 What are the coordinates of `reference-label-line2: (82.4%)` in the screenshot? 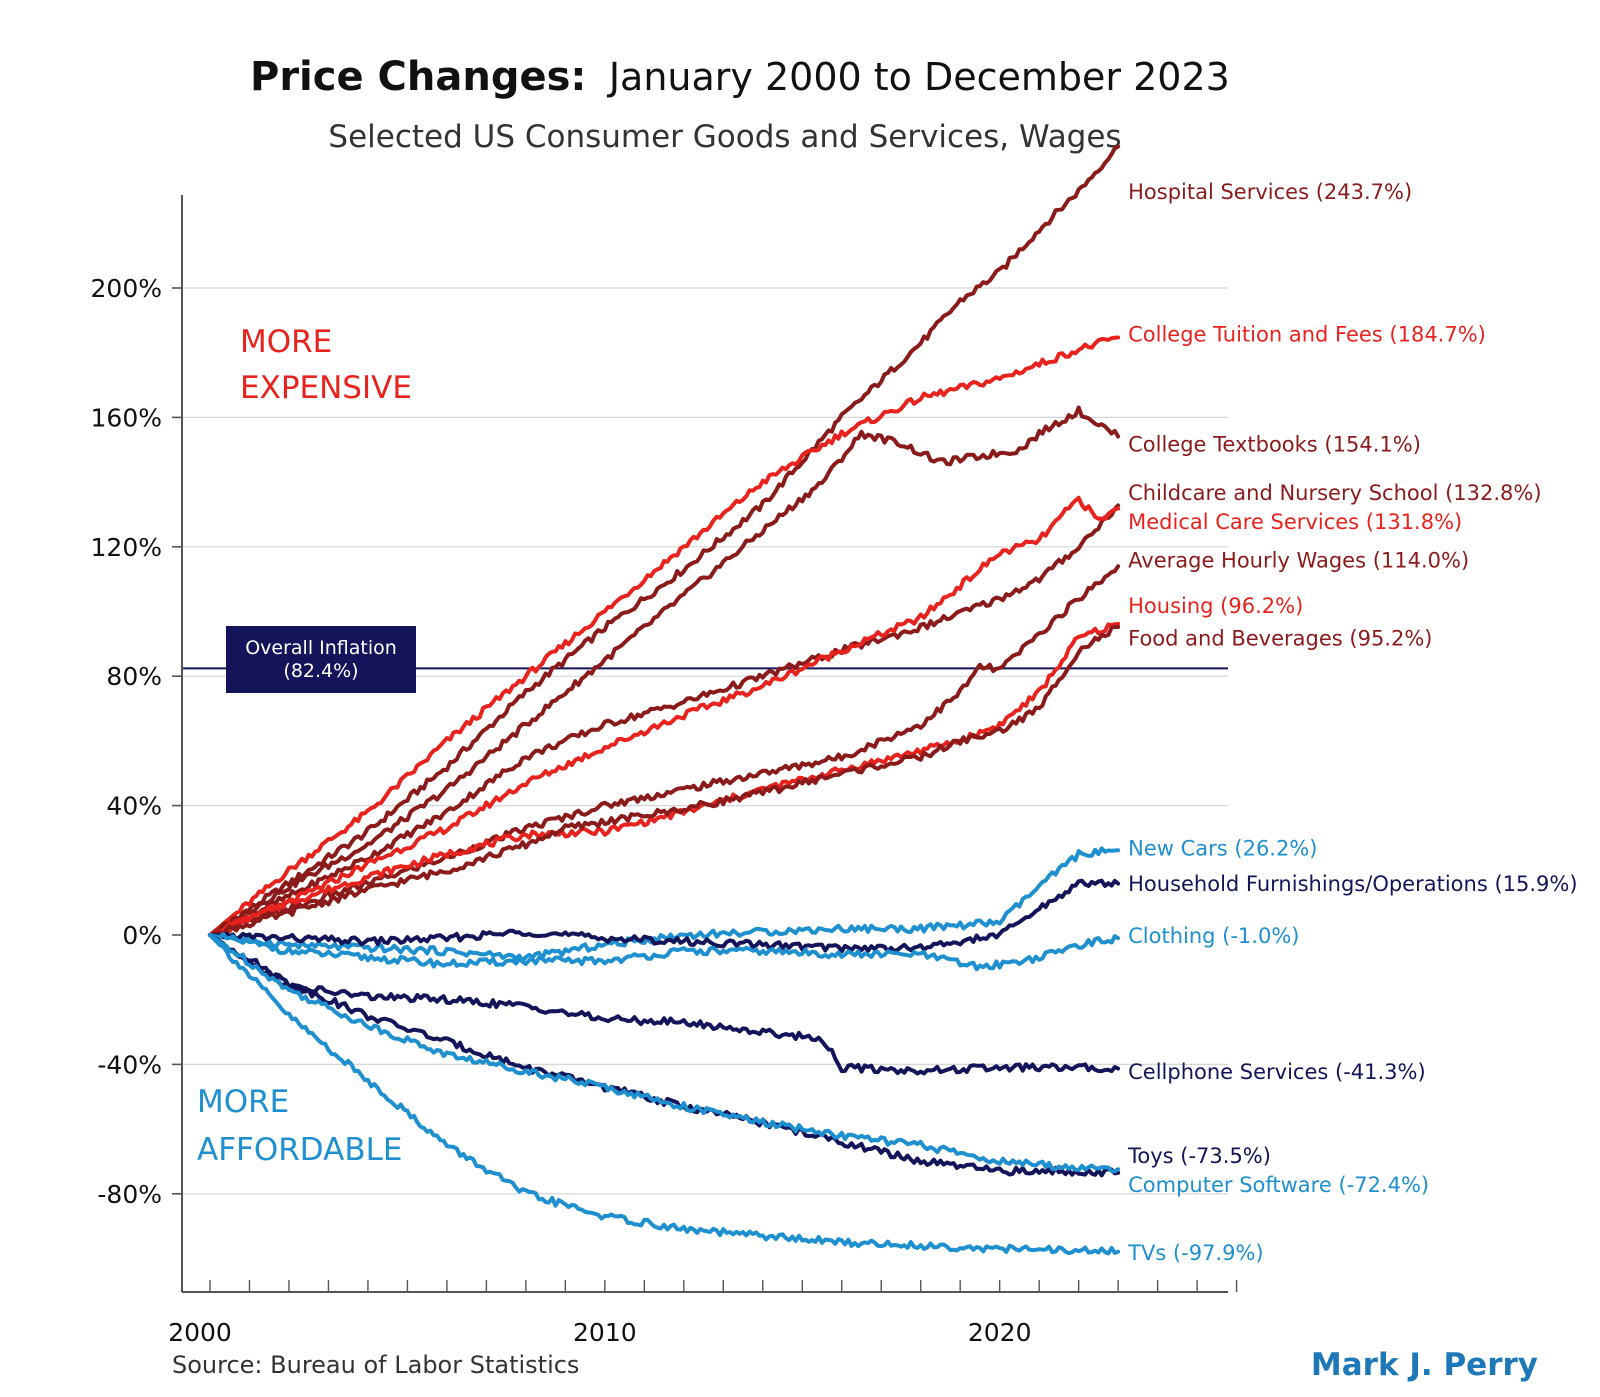 It's located at (320, 671).